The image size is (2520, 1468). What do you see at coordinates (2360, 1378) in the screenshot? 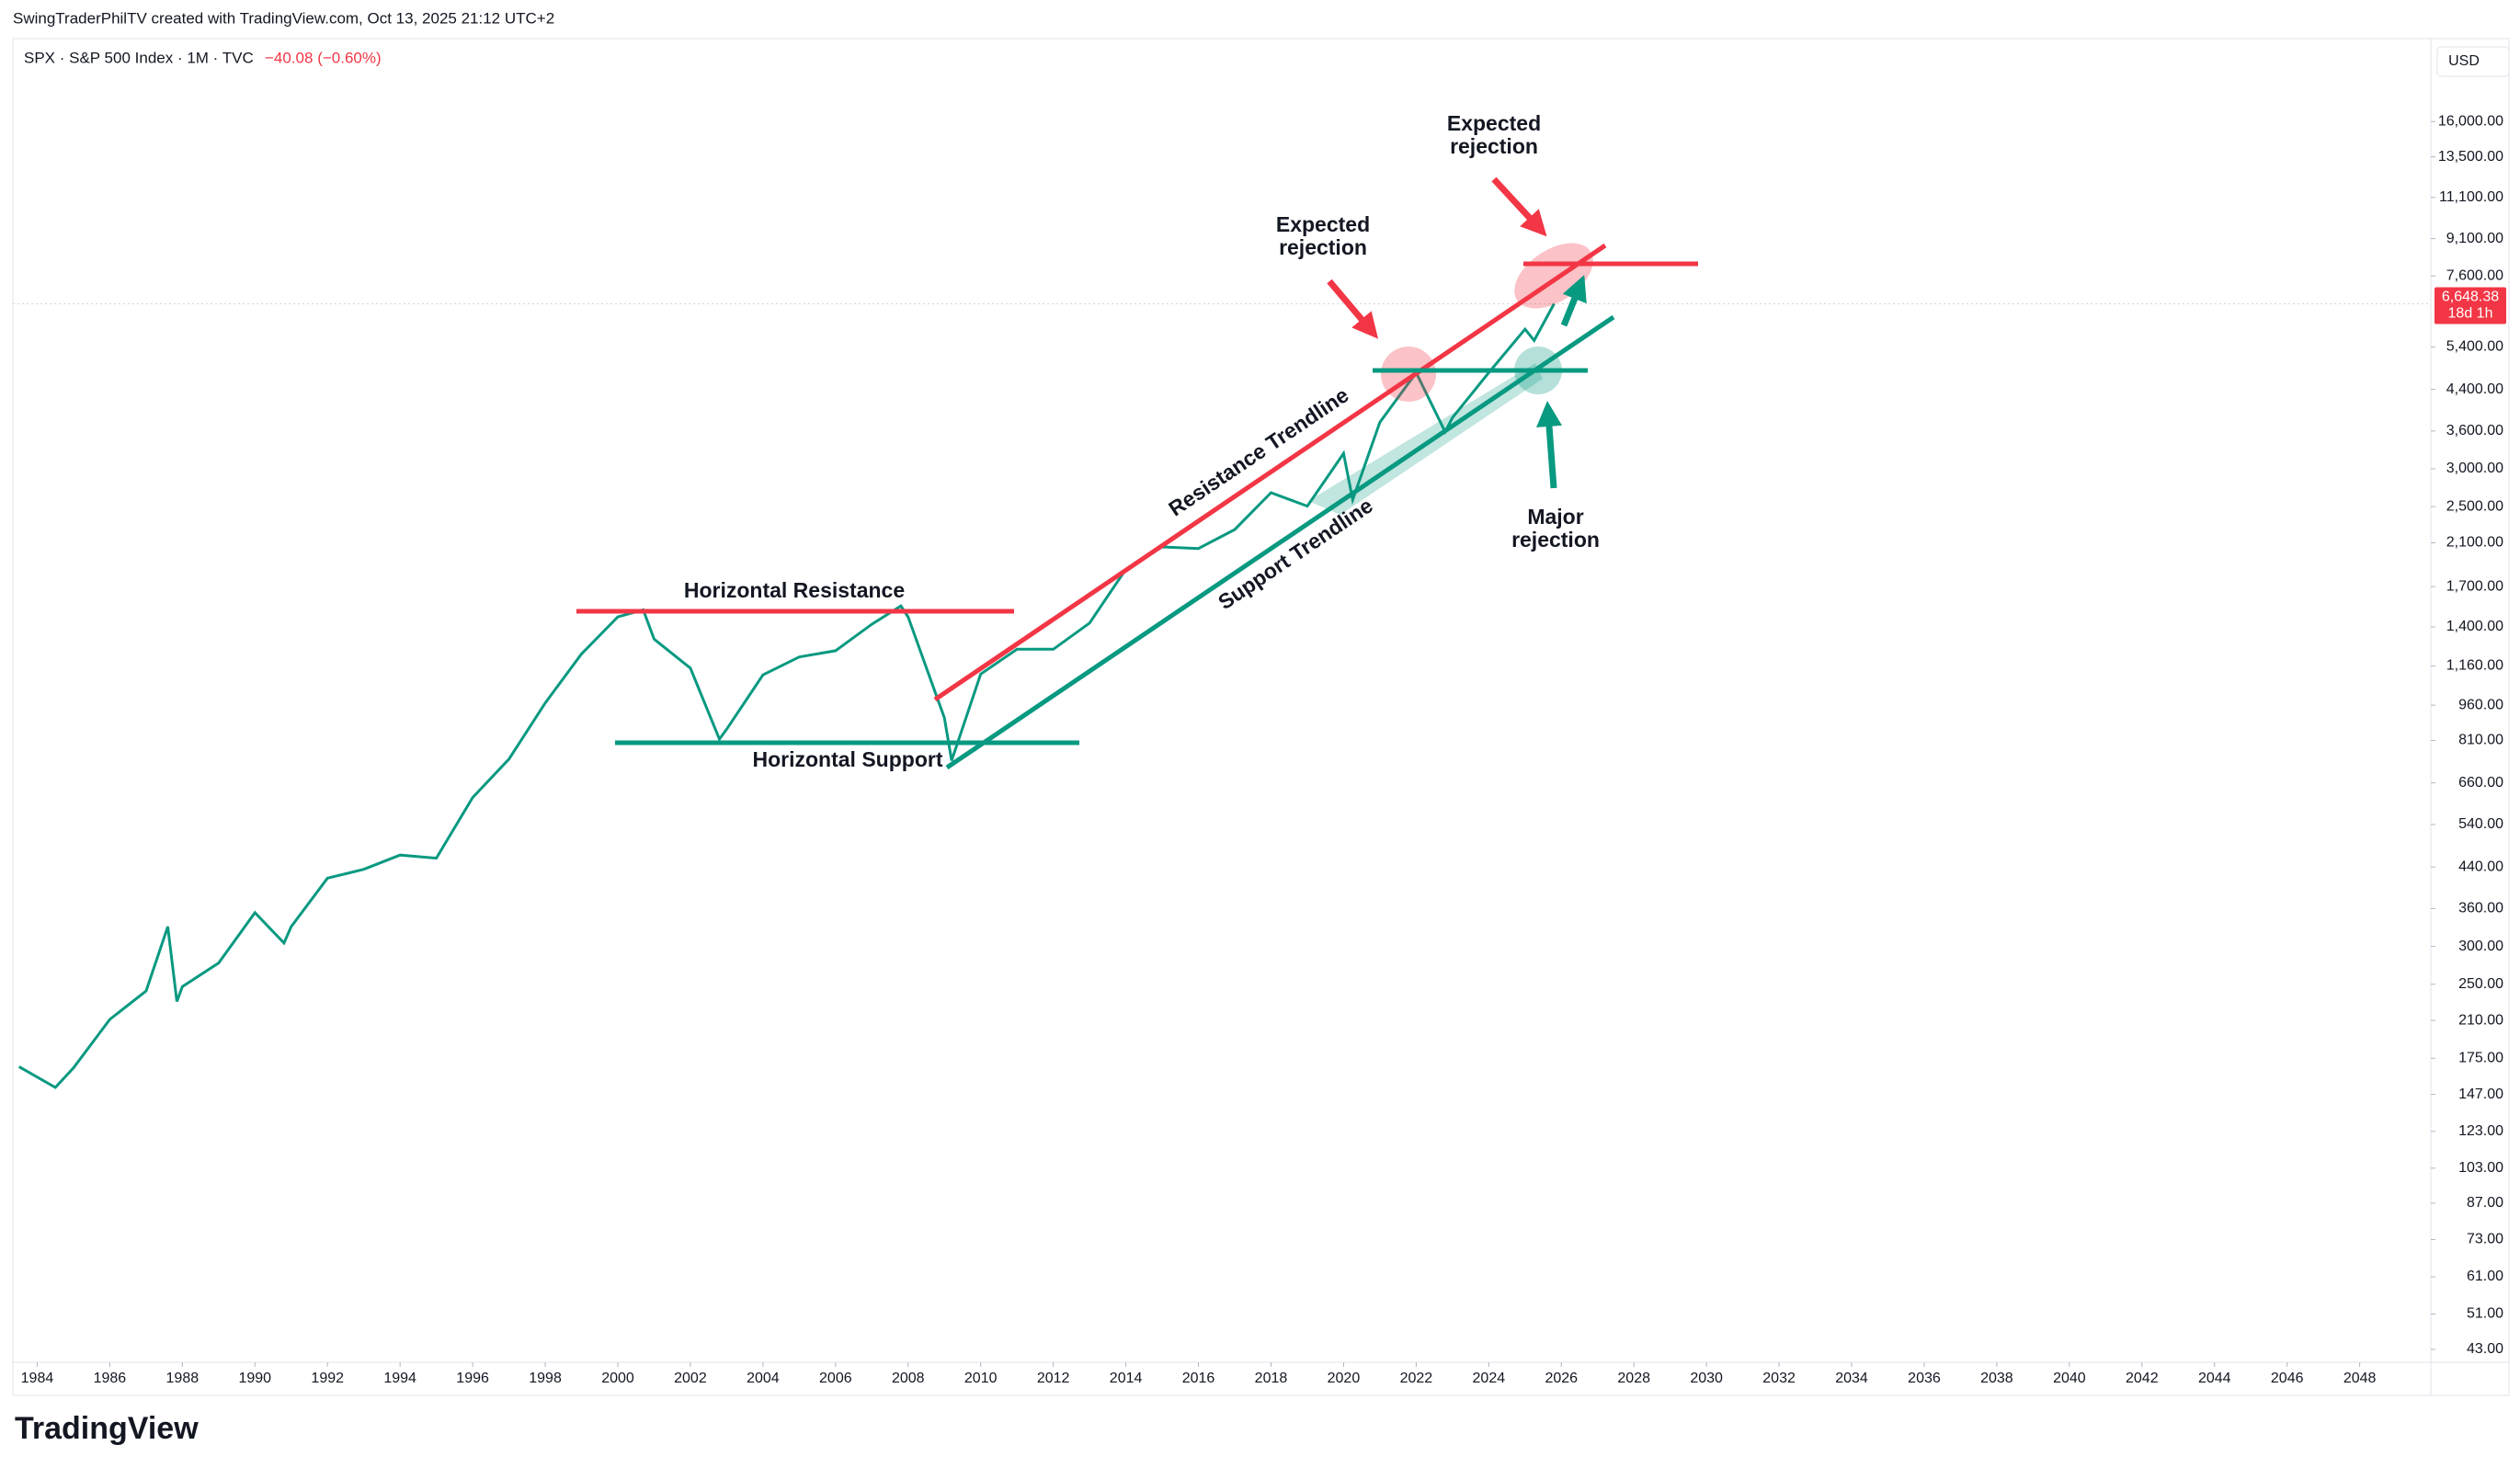
I see `x-tick-label: 2048` at bounding box center [2360, 1378].